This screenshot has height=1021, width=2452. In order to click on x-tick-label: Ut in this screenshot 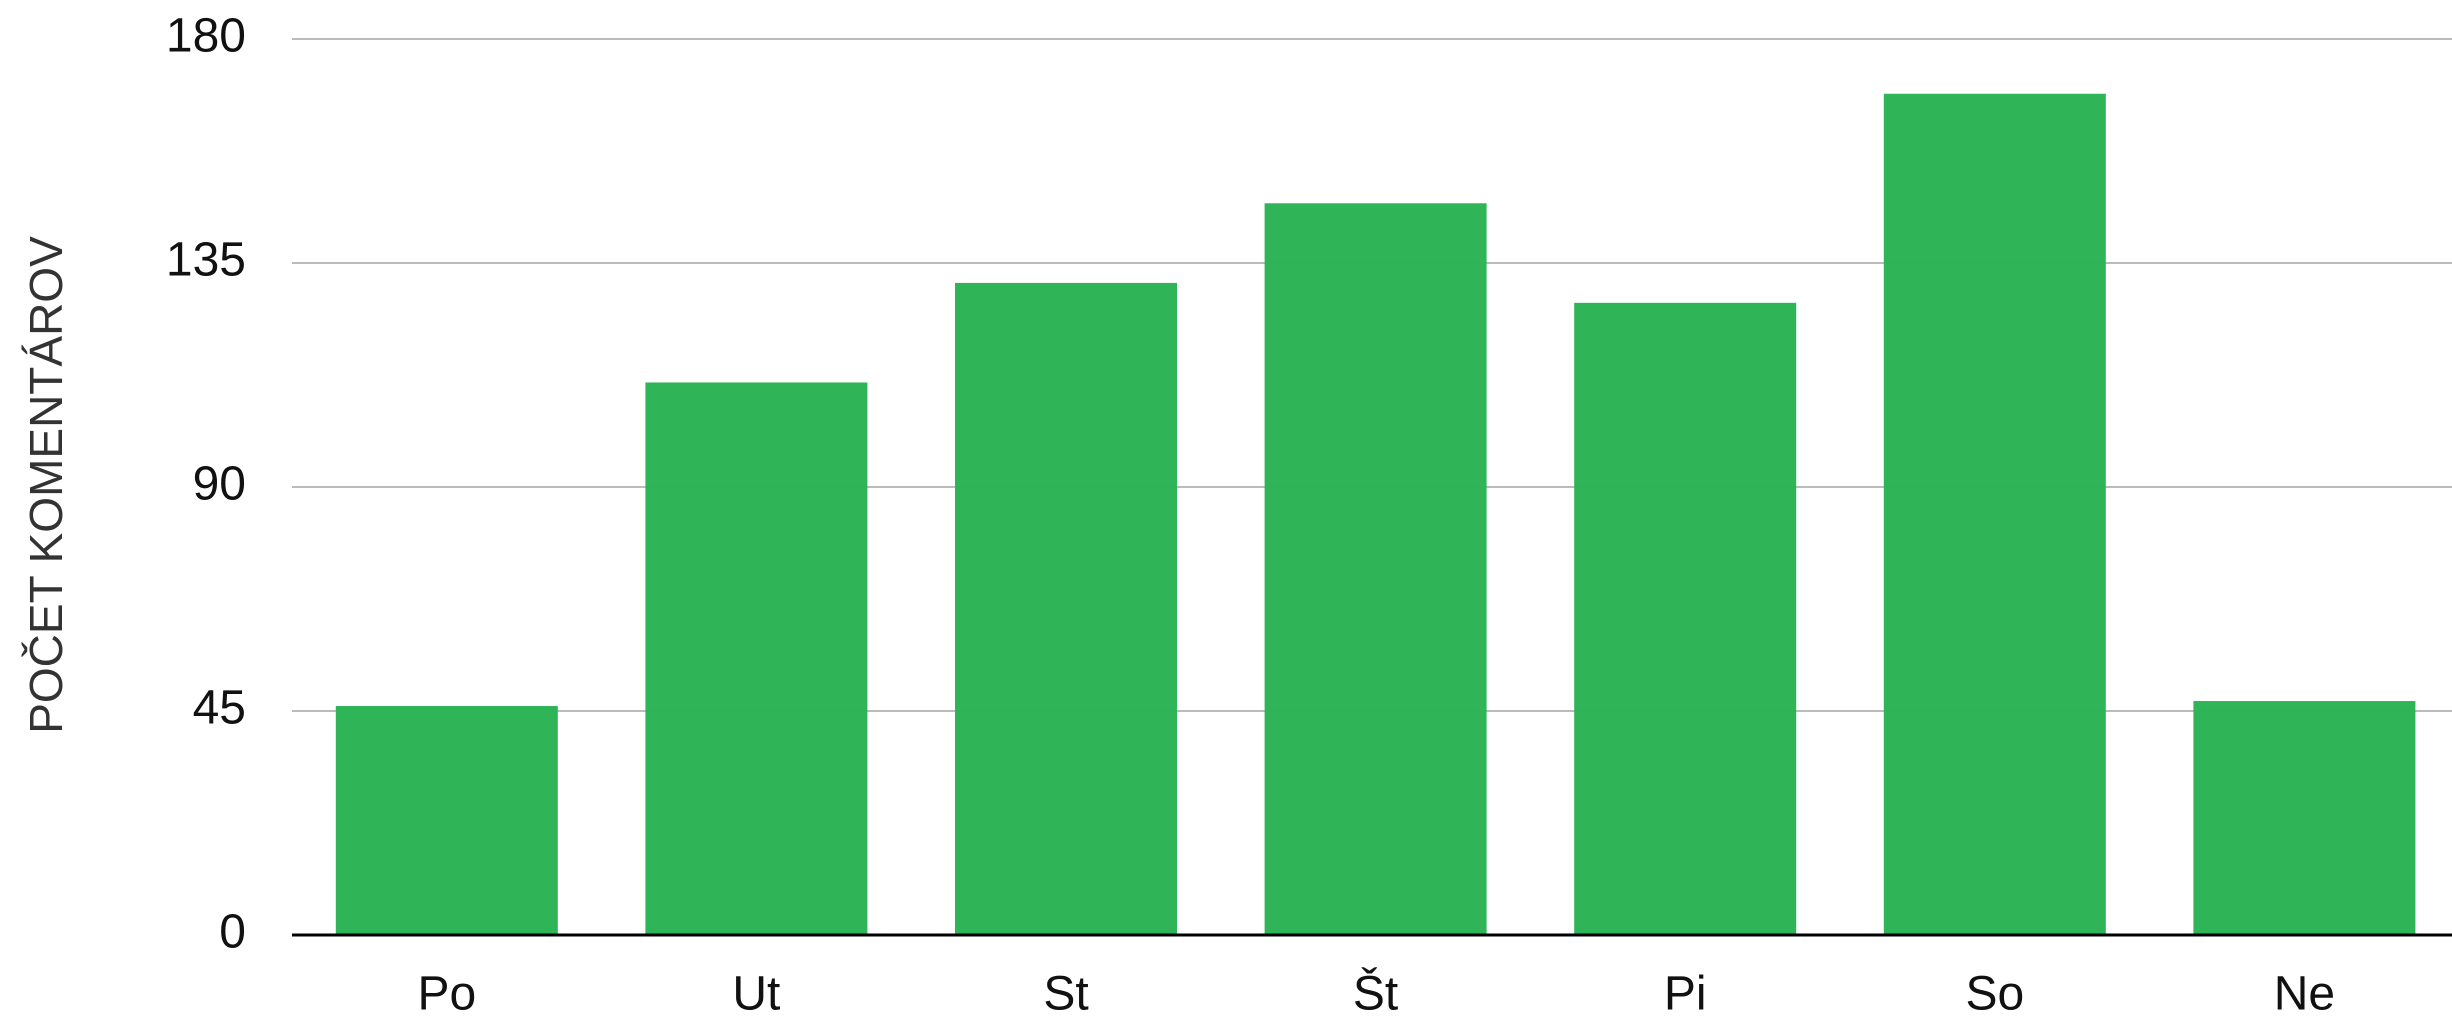, I will do `click(756, 994)`.